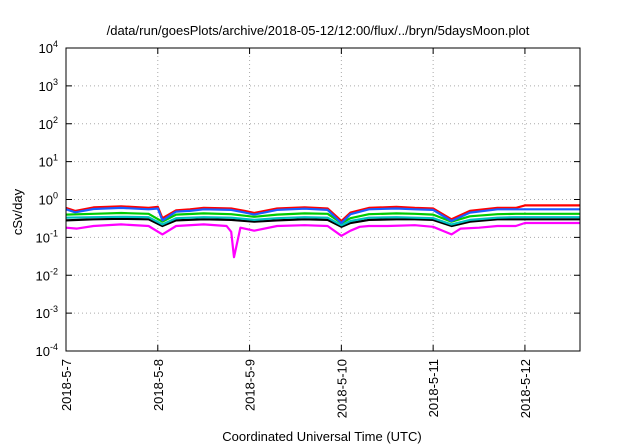 The height and width of the screenshot is (448, 640). I want to click on x-tick-label: 2018-5-11, so click(433, 388).